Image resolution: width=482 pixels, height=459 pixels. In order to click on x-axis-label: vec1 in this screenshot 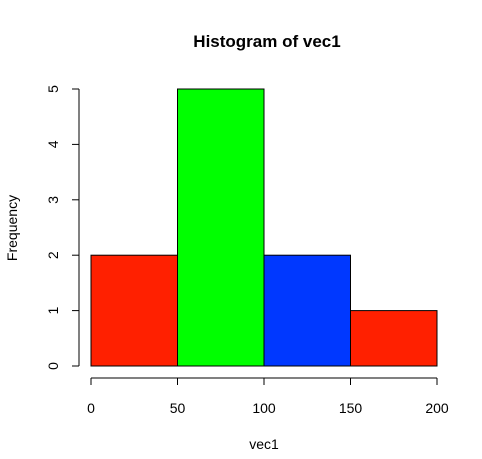, I will do `click(264, 444)`.